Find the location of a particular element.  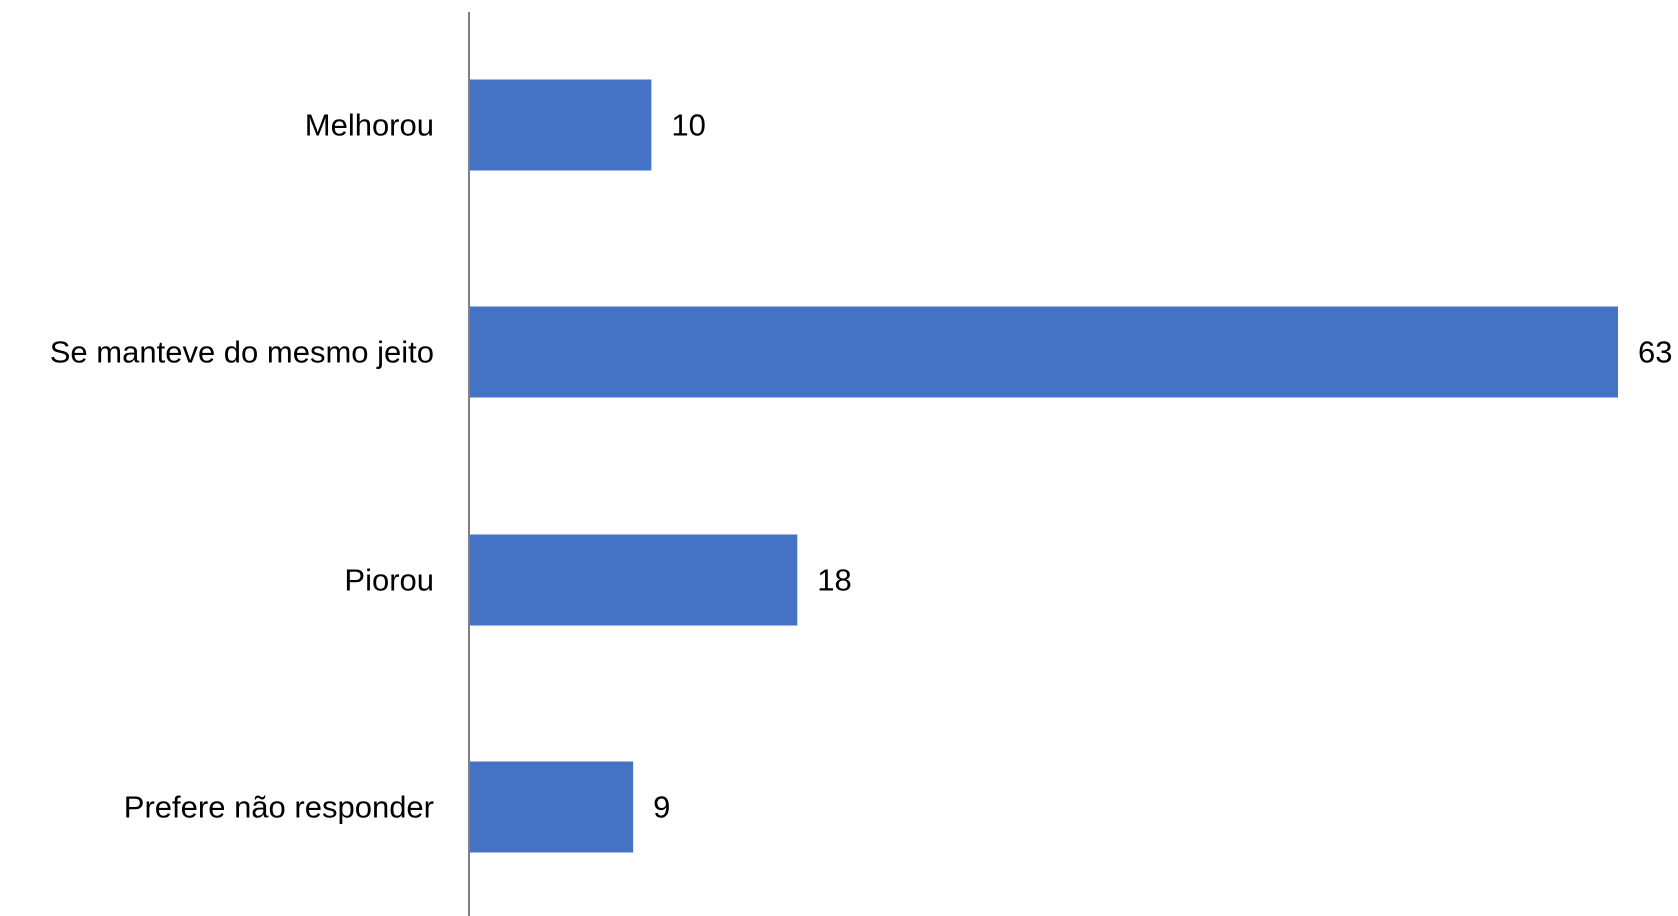

category-label: Se manteve do mesmo jeito is located at coordinates (242, 352).